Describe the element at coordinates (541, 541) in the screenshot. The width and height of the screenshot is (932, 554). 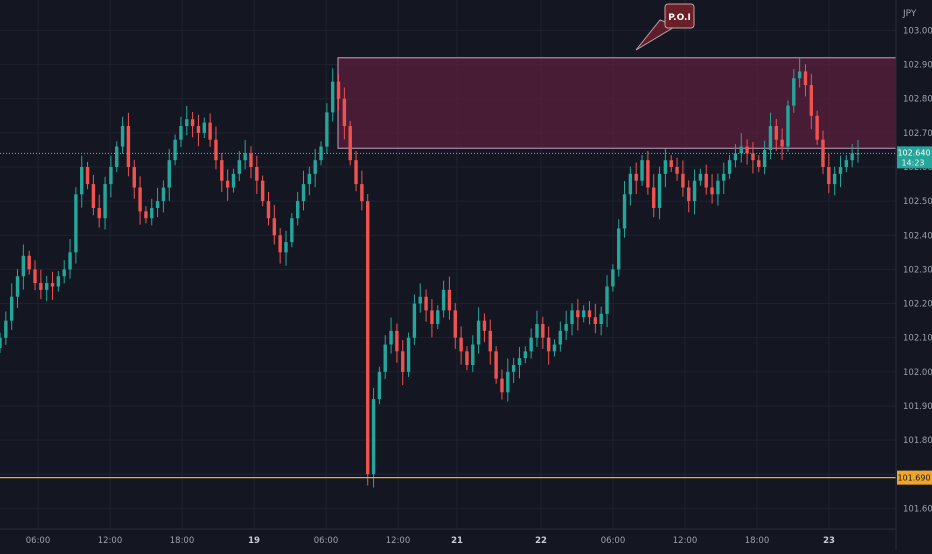
I see `x-tick-label: 22` at that location.